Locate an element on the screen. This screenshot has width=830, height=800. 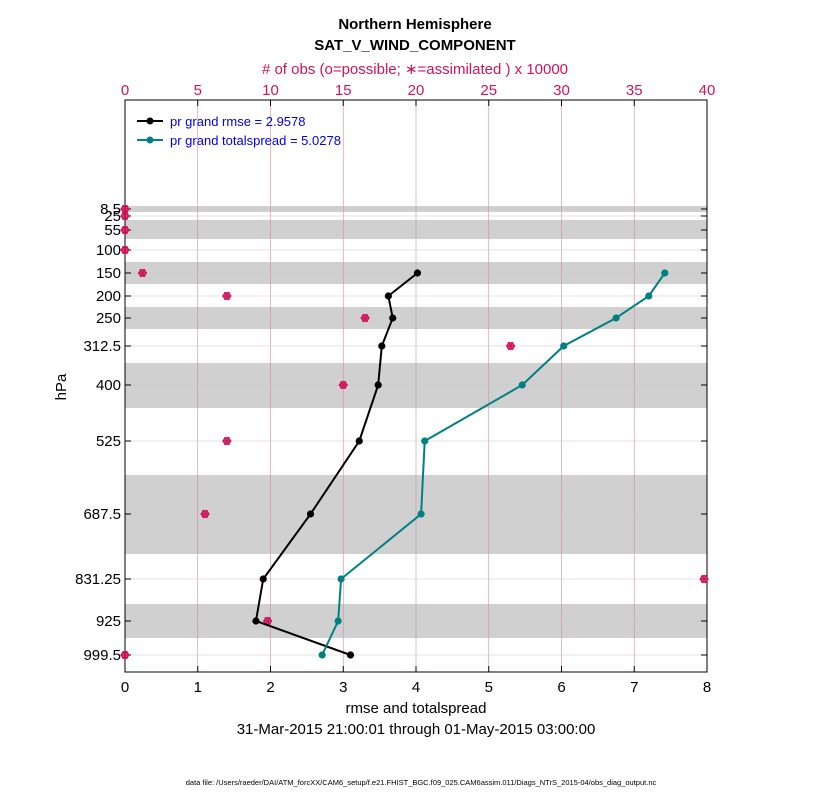
y-tick-label: 8.5 is located at coordinates (110, 209).